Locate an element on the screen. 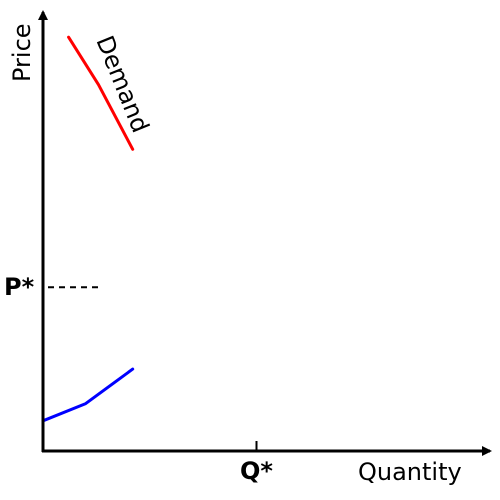 The image size is (500, 500). x-tick-label: Q* is located at coordinates (256, 471).